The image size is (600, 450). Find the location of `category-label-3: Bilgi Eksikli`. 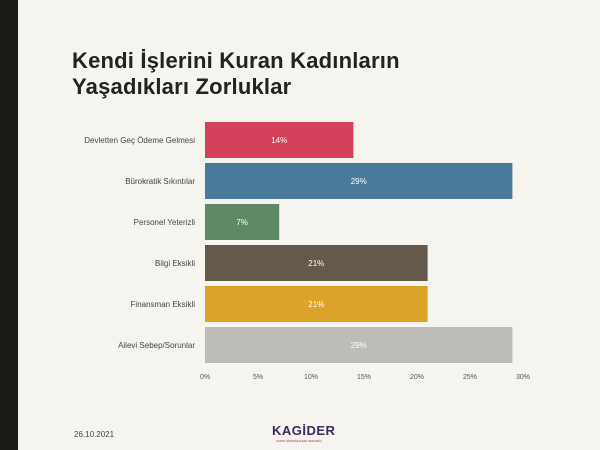

category-label-3: Bilgi Eksikli is located at coordinates (175, 263).